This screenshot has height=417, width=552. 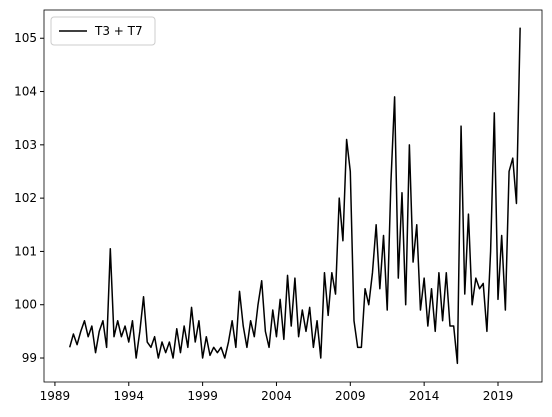 What do you see at coordinates (25, 38) in the screenshot?
I see `y-tick-label: 105` at bounding box center [25, 38].